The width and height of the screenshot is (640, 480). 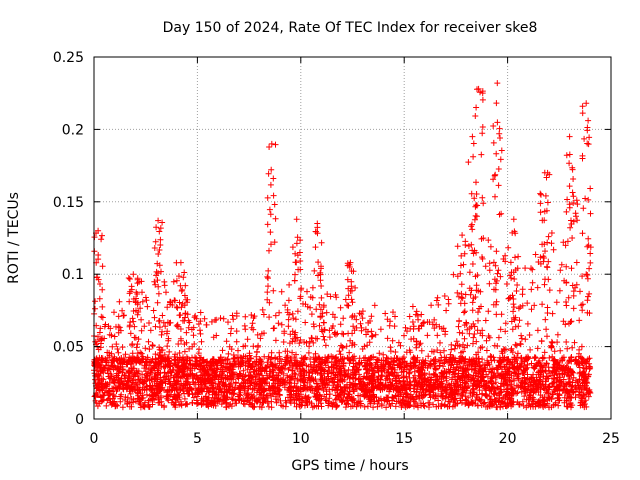 What do you see at coordinates (611, 439) in the screenshot?
I see `x-tick-label: 25` at bounding box center [611, 439].